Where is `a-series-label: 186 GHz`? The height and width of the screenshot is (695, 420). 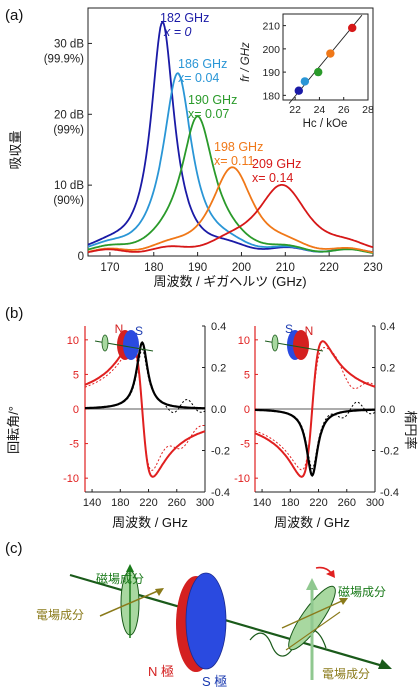 a-series-label: 186 GHz is located at coordinates (202, 64).